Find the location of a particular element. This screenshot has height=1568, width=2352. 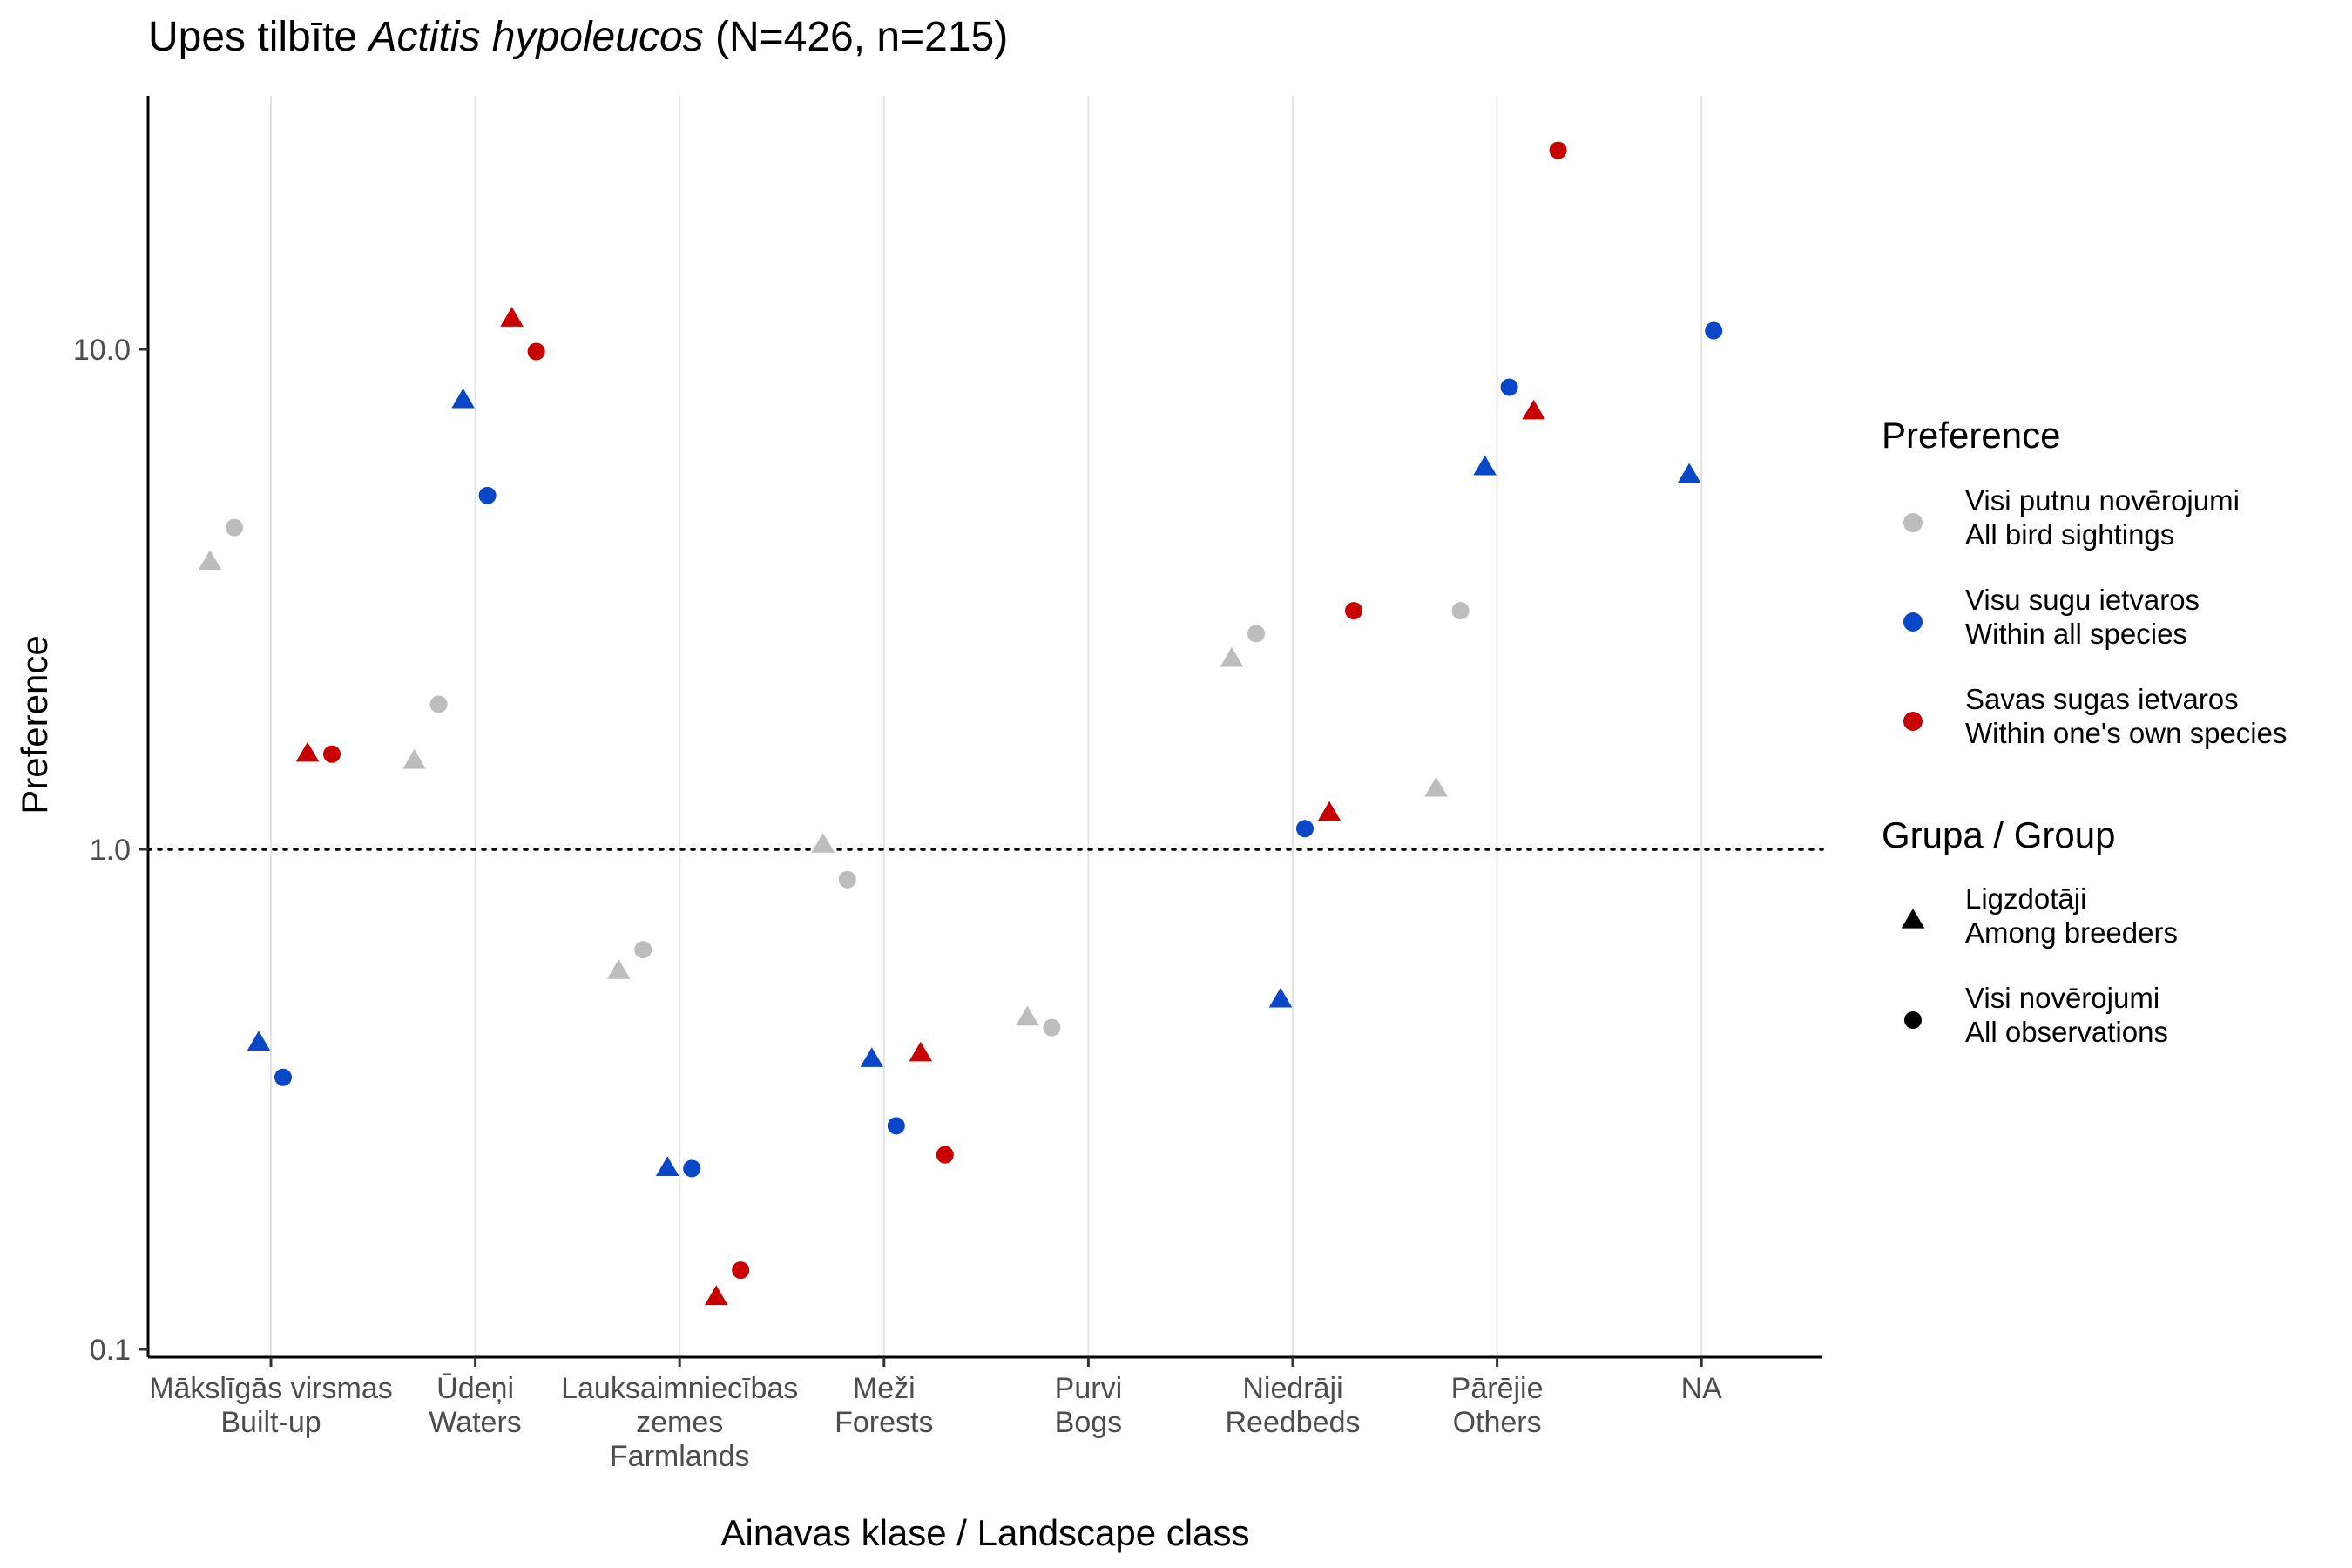

y-tick-label-2: 10.0 is located at coordinates (102, 351).